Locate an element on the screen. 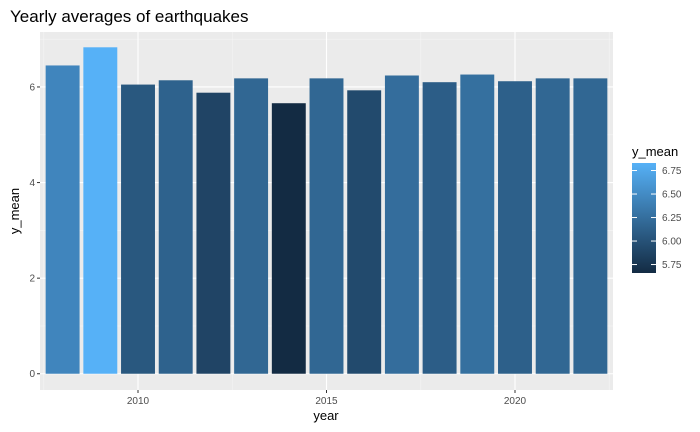  bar-2013 is located at coordinates (251, 226).